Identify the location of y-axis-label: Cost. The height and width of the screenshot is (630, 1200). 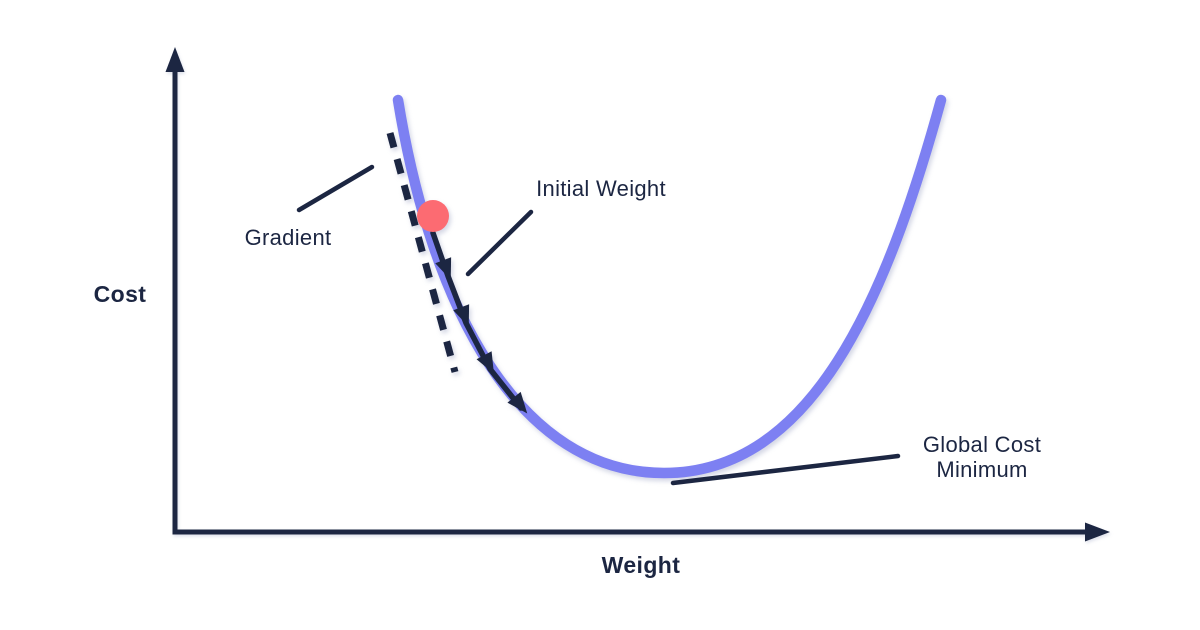
(120, 294).